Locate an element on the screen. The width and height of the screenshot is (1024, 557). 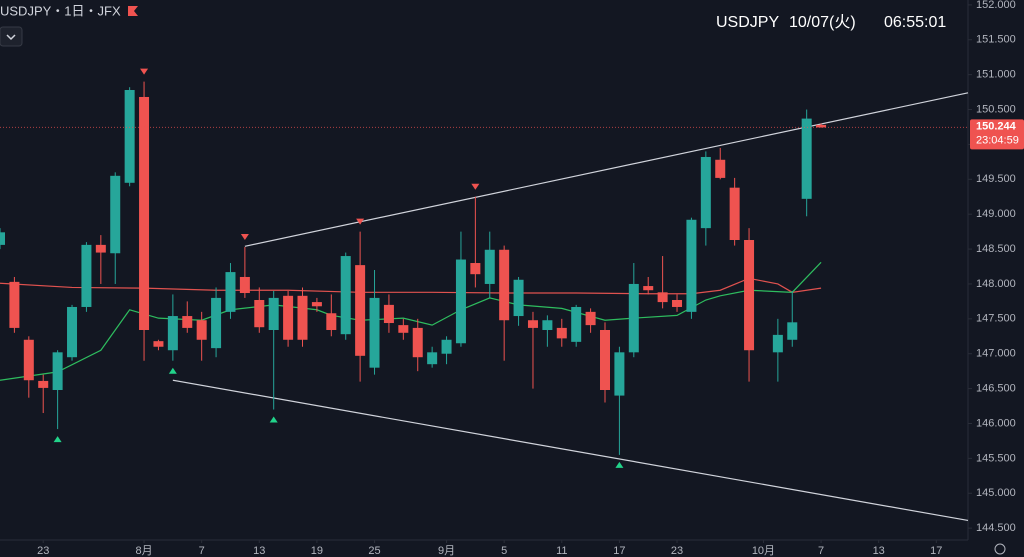
y-tick-label: 149.000 is located at coordinates (996, 214).